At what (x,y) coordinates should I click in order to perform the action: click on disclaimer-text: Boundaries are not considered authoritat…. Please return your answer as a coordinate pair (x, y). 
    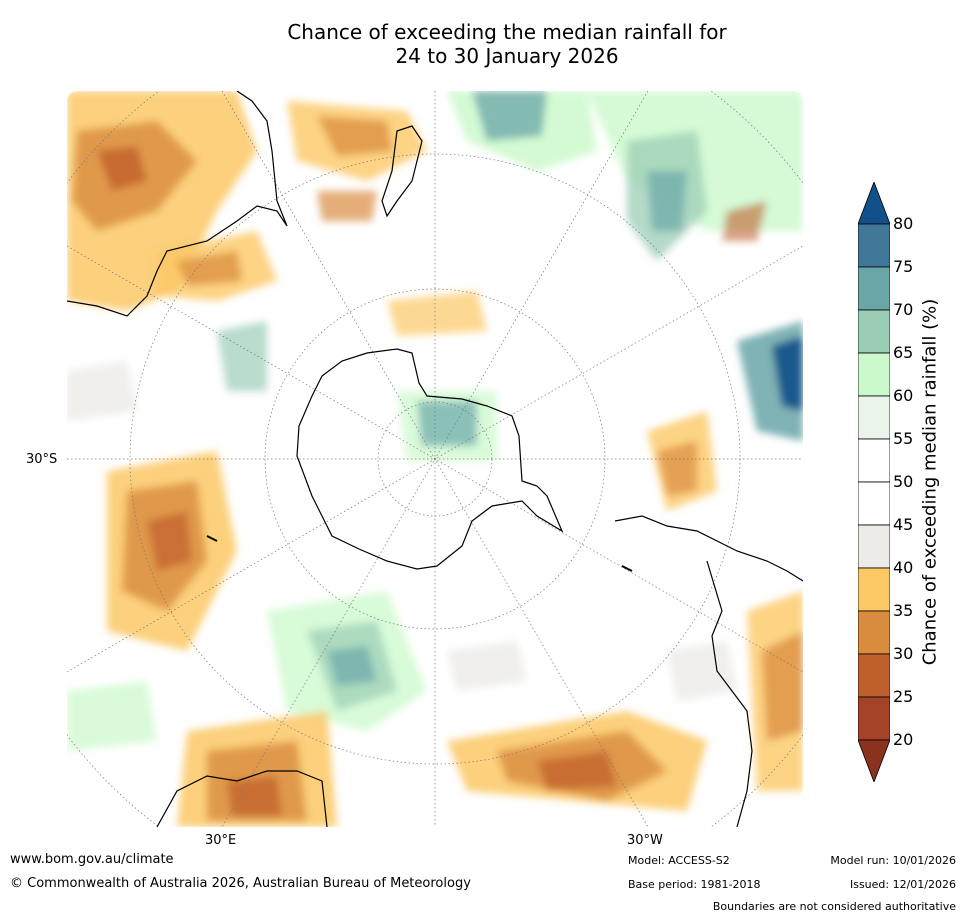
    Looking at the image, I should click on (834, 906).